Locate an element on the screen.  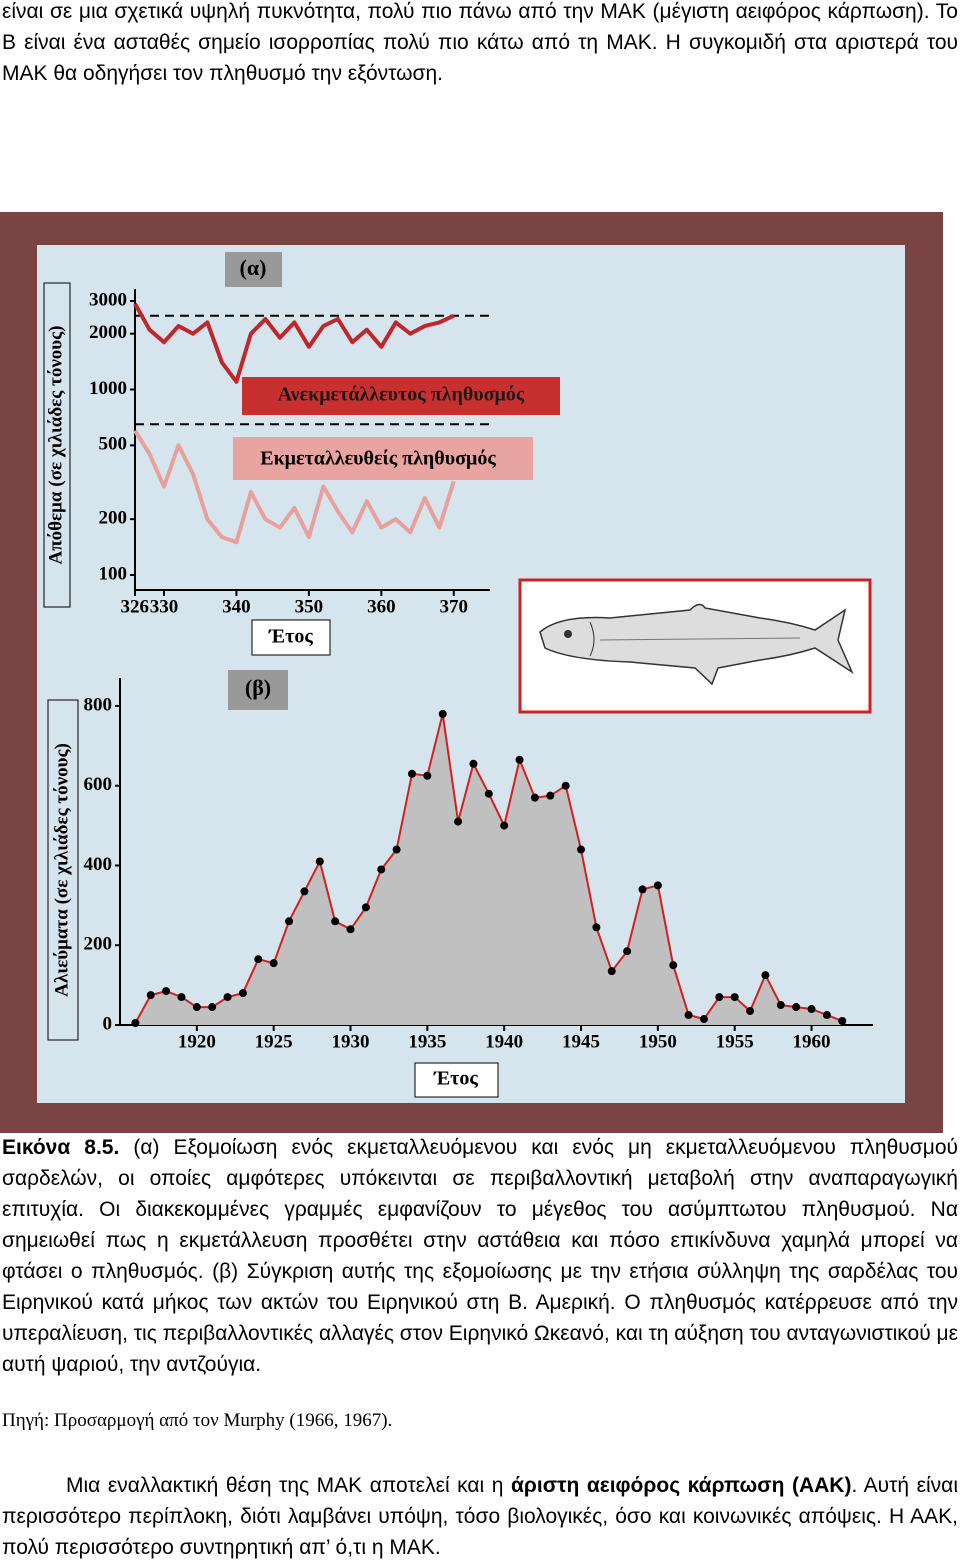
x-tick-label: 330 is located at coordinates (164, 606).